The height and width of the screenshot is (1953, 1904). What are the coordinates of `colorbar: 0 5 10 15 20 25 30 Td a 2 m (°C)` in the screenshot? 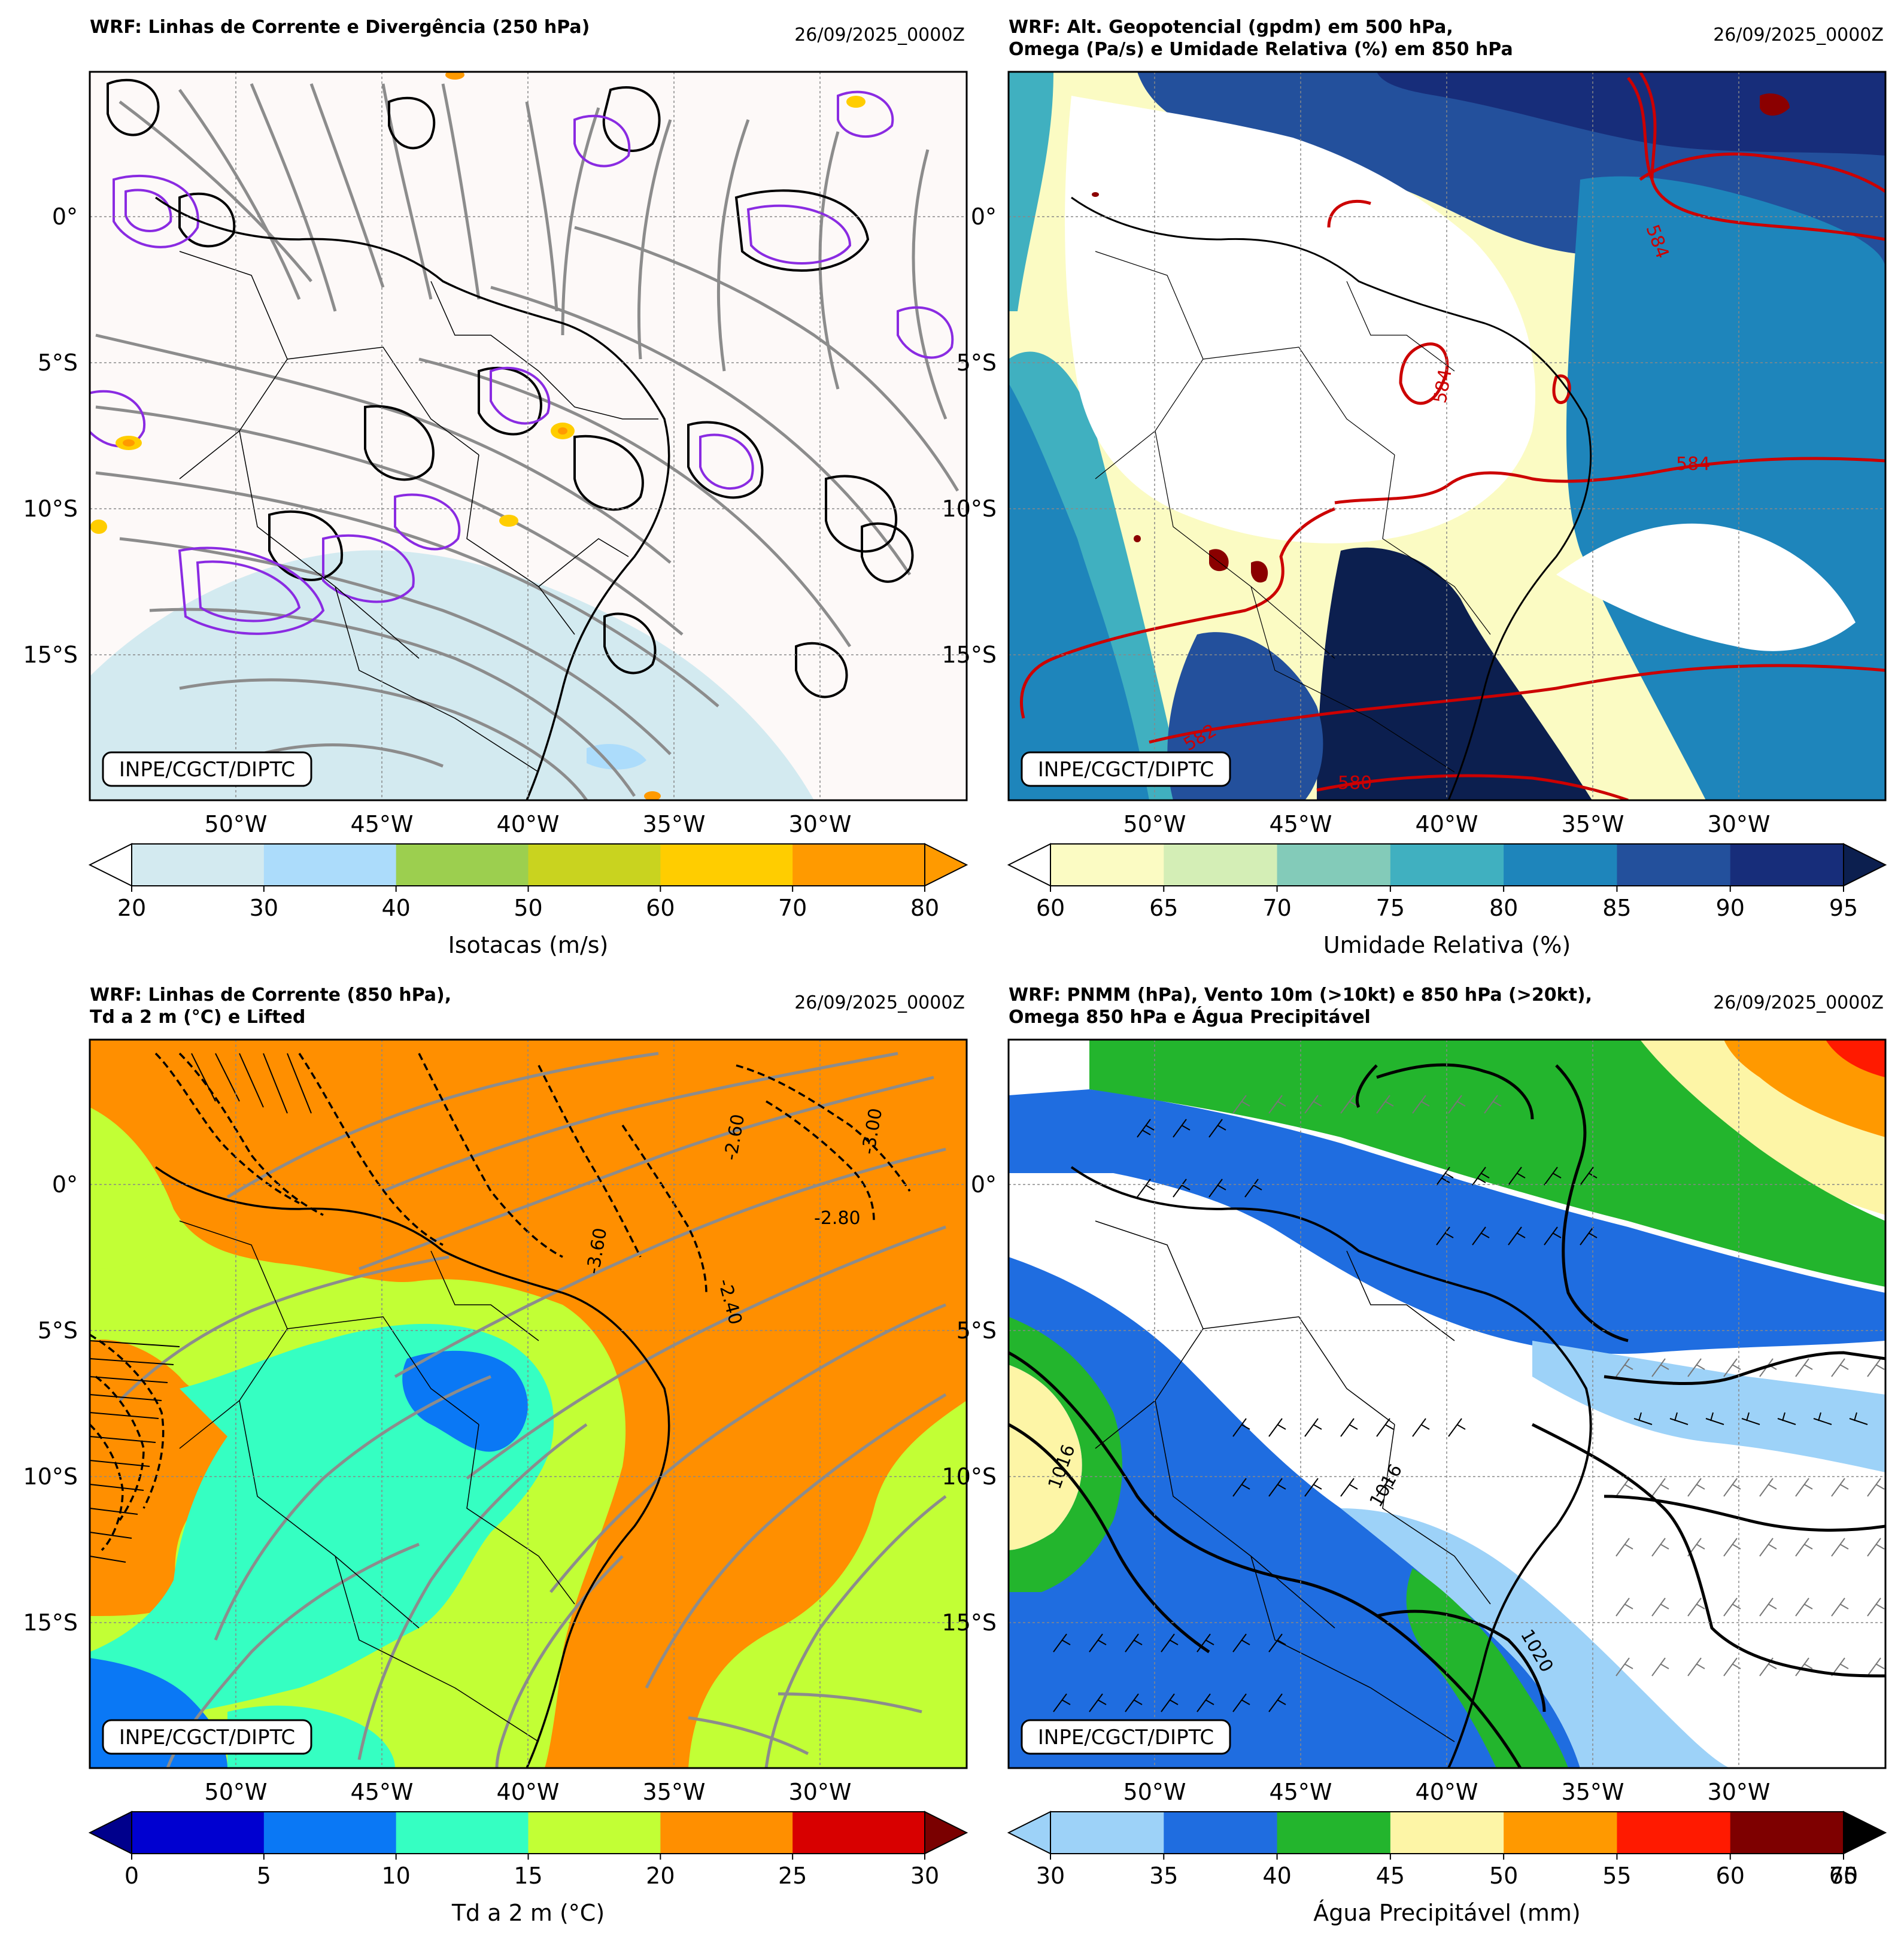 It's located at (528, 1868).